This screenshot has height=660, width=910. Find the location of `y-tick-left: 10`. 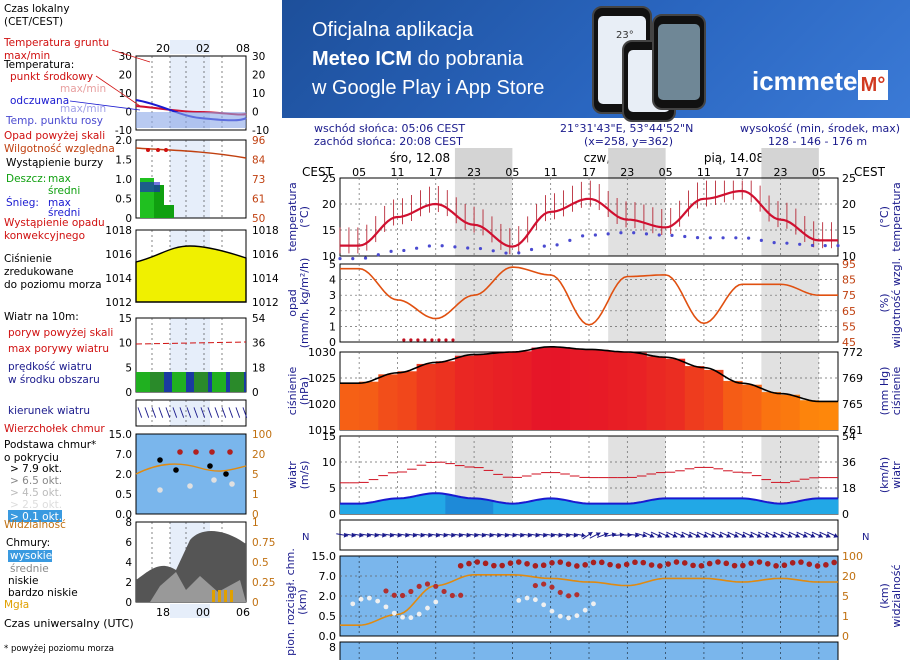

y-tick-left: 10 is located at coordinates (329, 462).